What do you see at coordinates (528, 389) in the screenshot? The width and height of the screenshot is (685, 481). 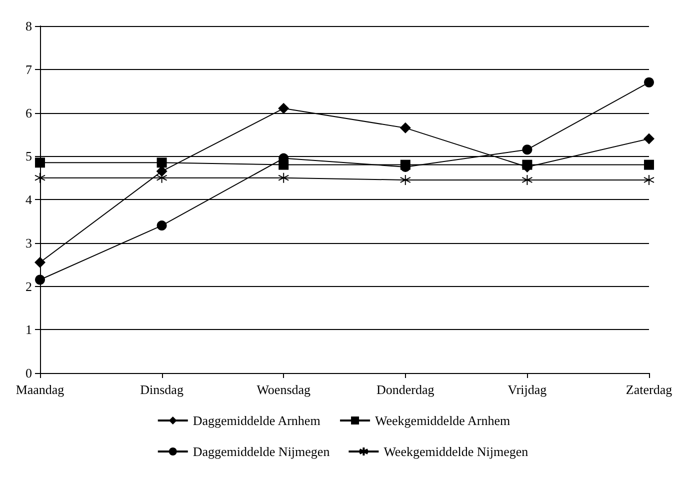 I see `x-tick-label: Vrijdag` at bounding box center [528, 389].